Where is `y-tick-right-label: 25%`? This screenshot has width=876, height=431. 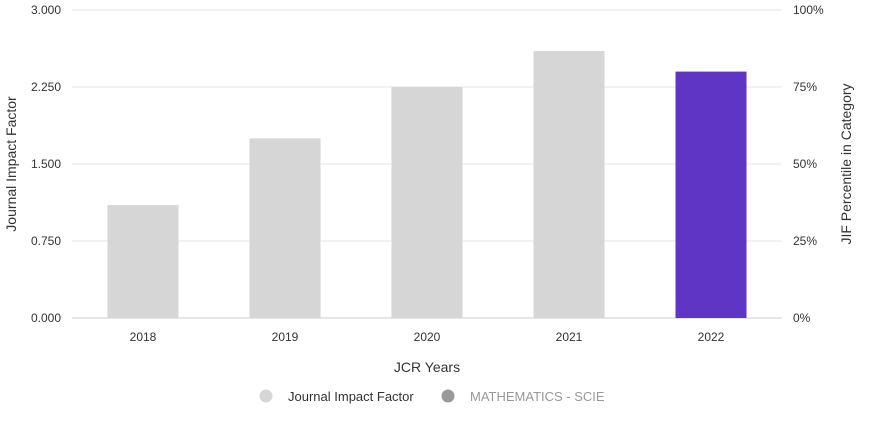
y-tick-right-label: 25% is located at coordinates (805, 241).